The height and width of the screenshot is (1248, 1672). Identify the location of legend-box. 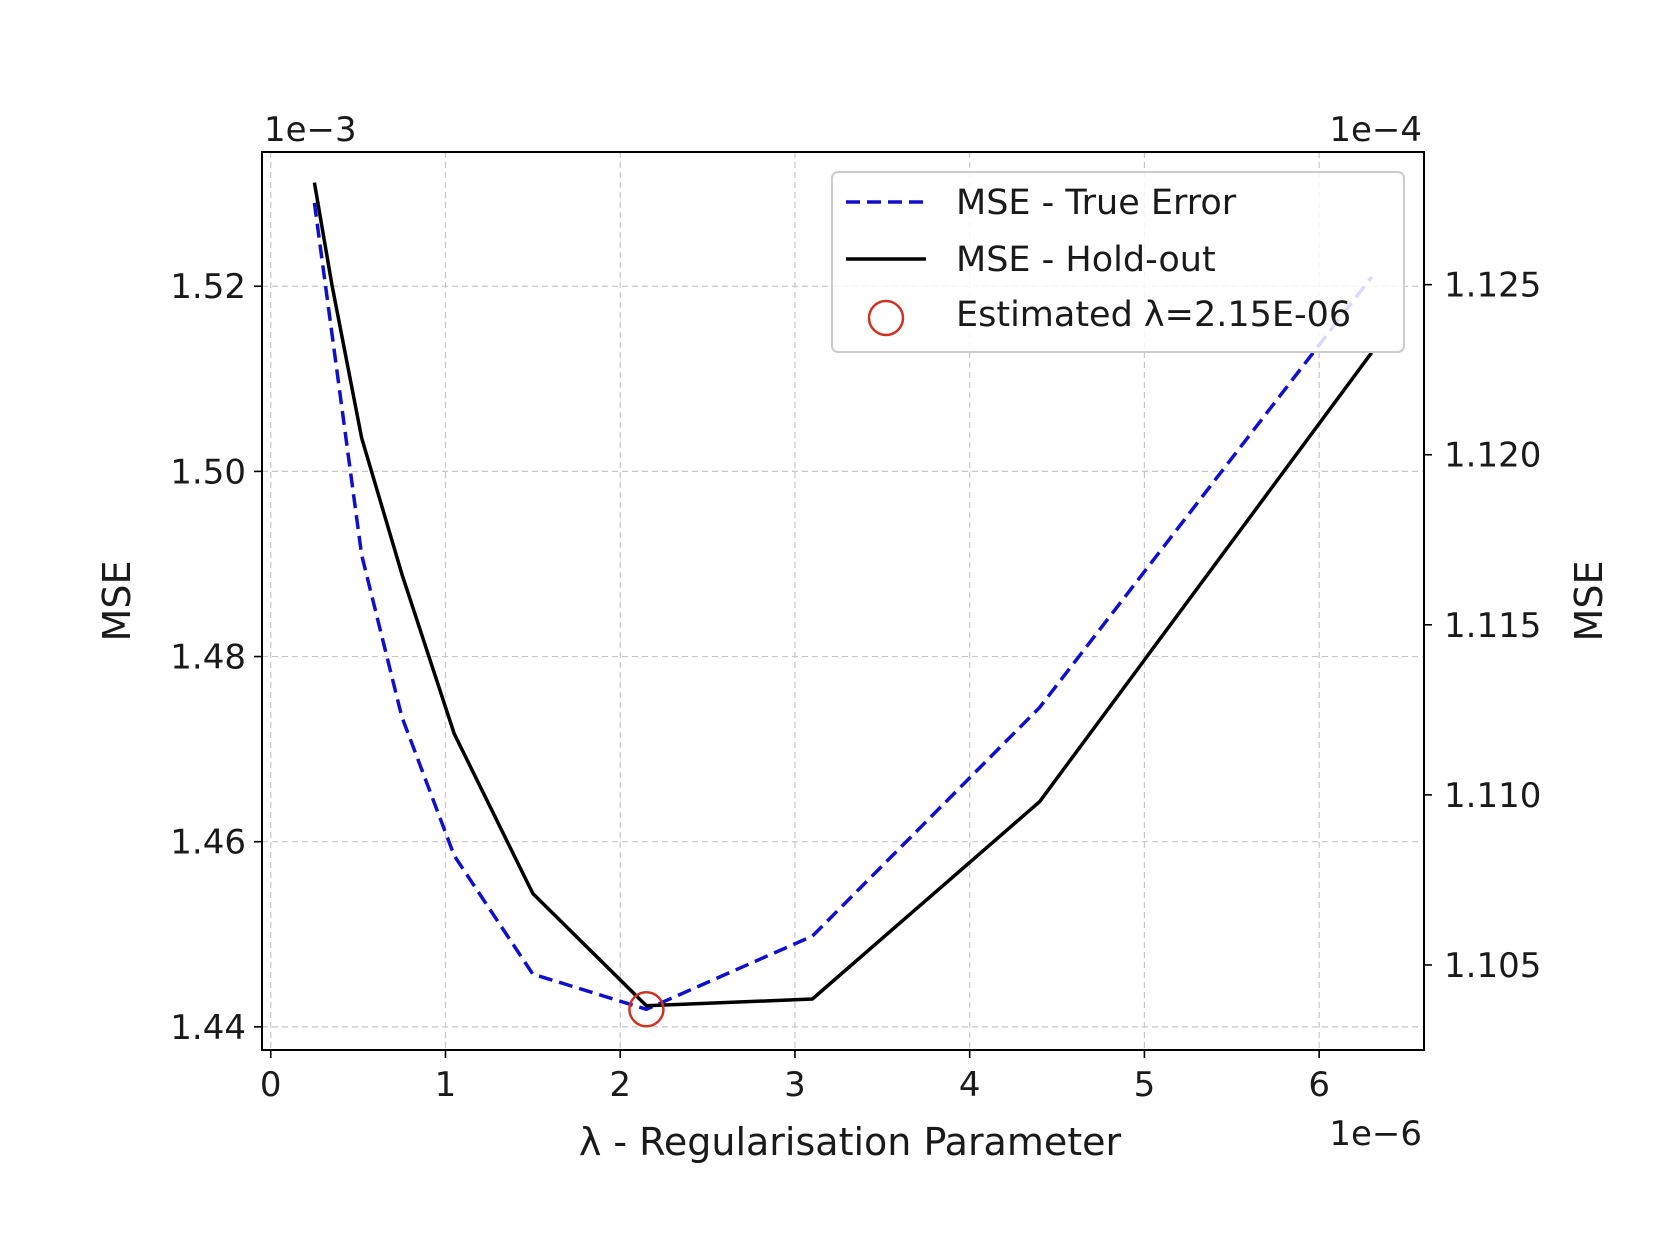
(1118, 262).